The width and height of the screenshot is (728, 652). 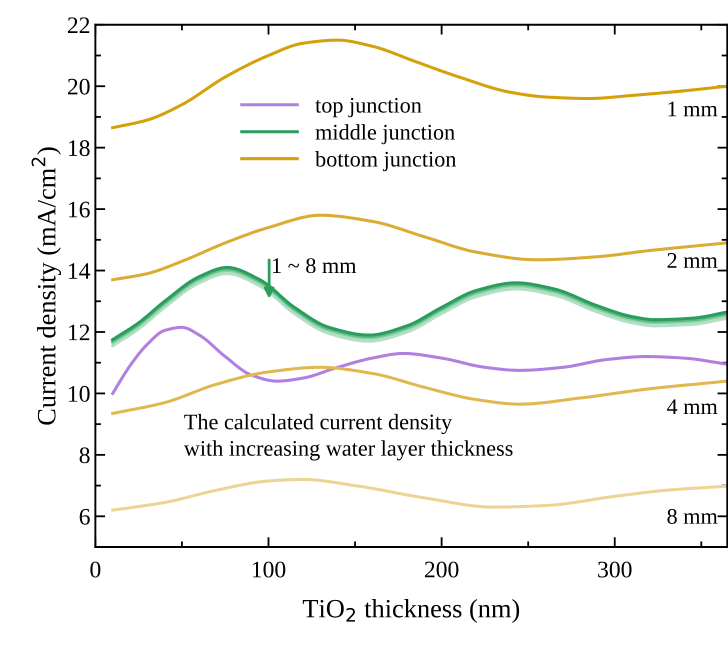 I want to click on y-tick-label: 12, so click(x=79, y=332).